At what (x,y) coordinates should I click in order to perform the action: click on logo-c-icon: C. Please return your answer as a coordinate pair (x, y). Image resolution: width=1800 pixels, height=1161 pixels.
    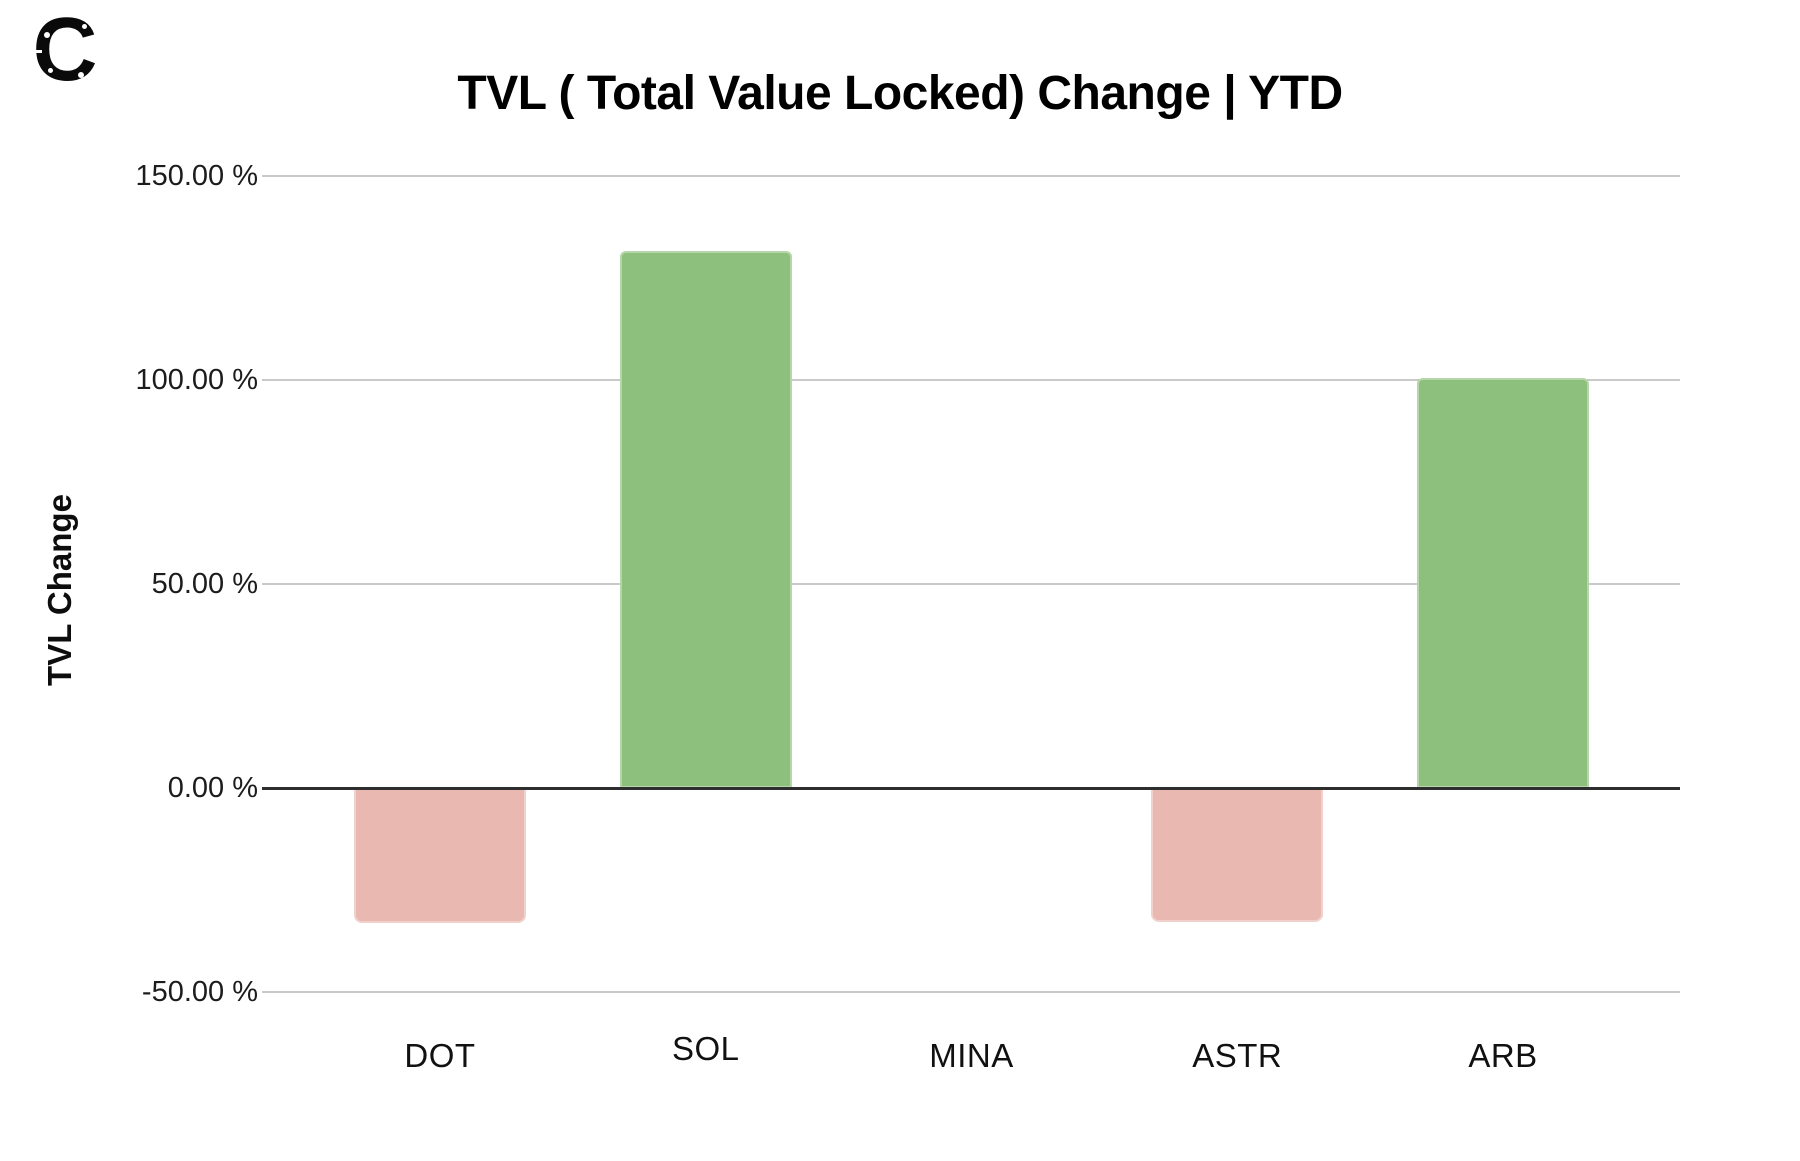
    Looking at the image, I should click on (65, 50).